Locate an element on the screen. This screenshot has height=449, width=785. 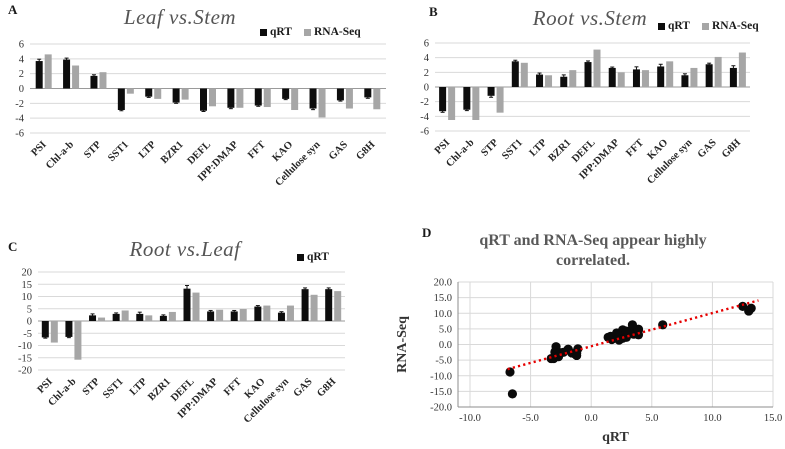
panel-label-b: B is located at coordinates (433, 11).